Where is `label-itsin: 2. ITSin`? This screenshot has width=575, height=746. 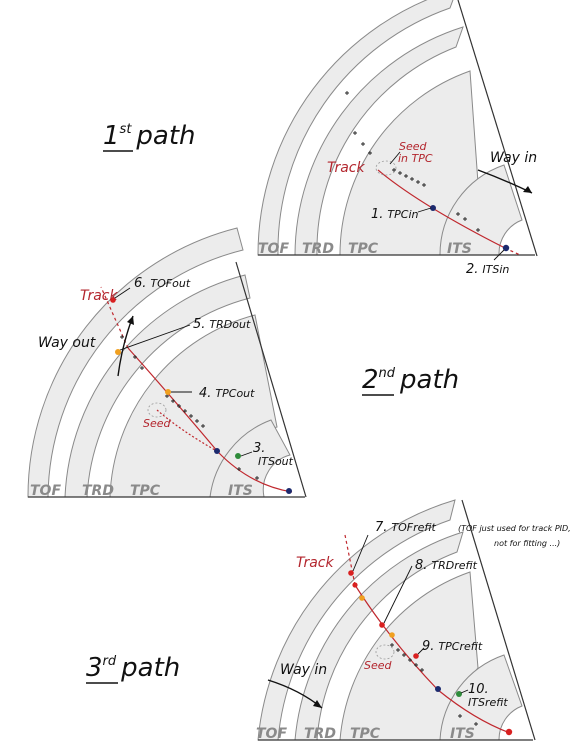
label-itsin: 2. ITSin is located at coordinates (487, 269).